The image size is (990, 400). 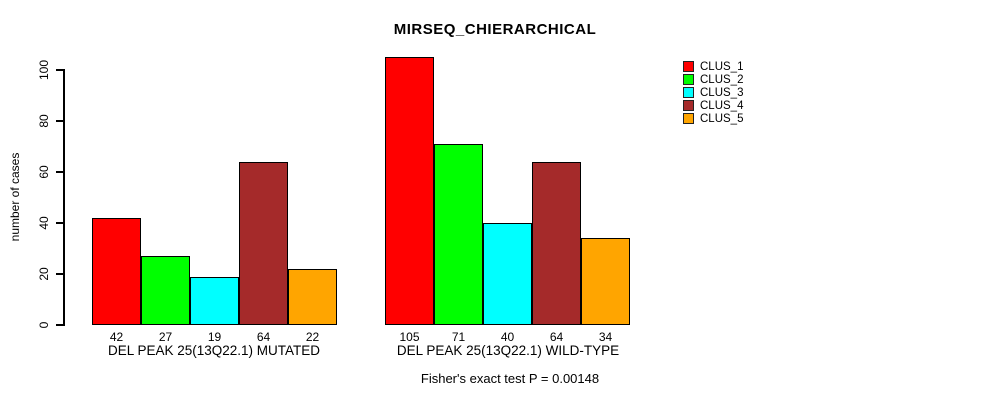 I want to click on bar-clus_3-group0, so click(x=214, y=301).